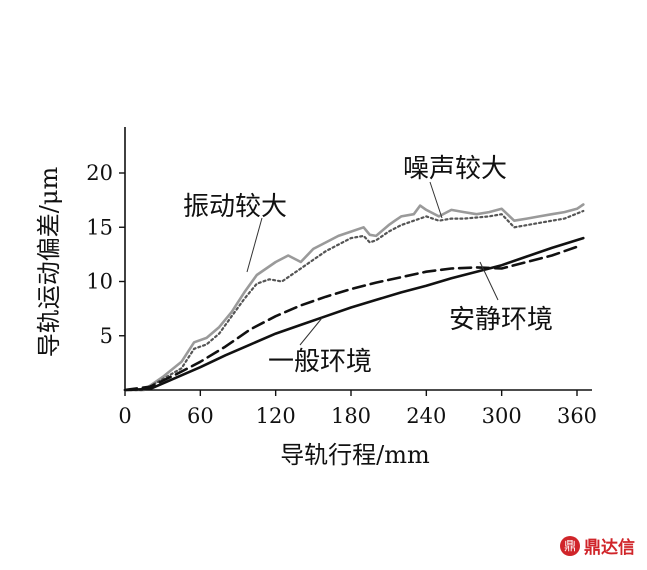  Describe the element at coordinates (501, 320) in the screenshot. I see `annotation-quiet: 安静环境` at that location.